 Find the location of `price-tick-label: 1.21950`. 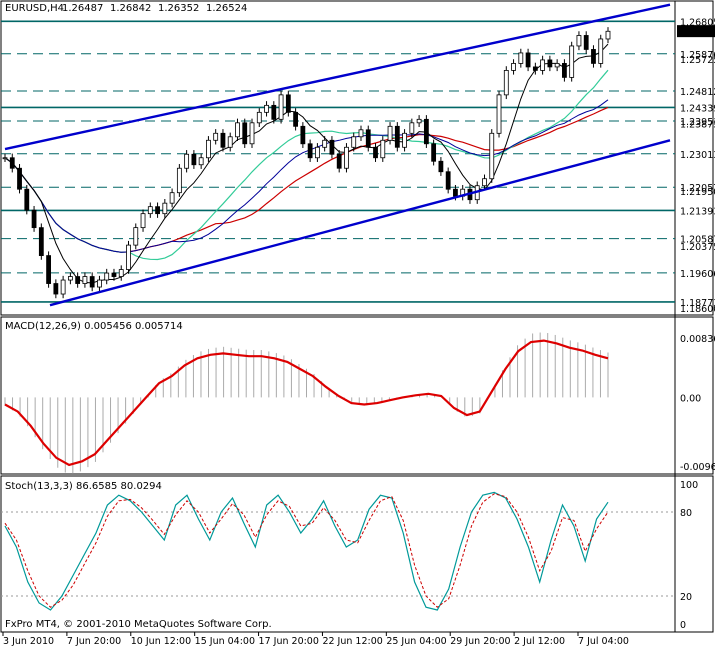

price-tick-label: 1.21950 is located at coordinates (697, 192).